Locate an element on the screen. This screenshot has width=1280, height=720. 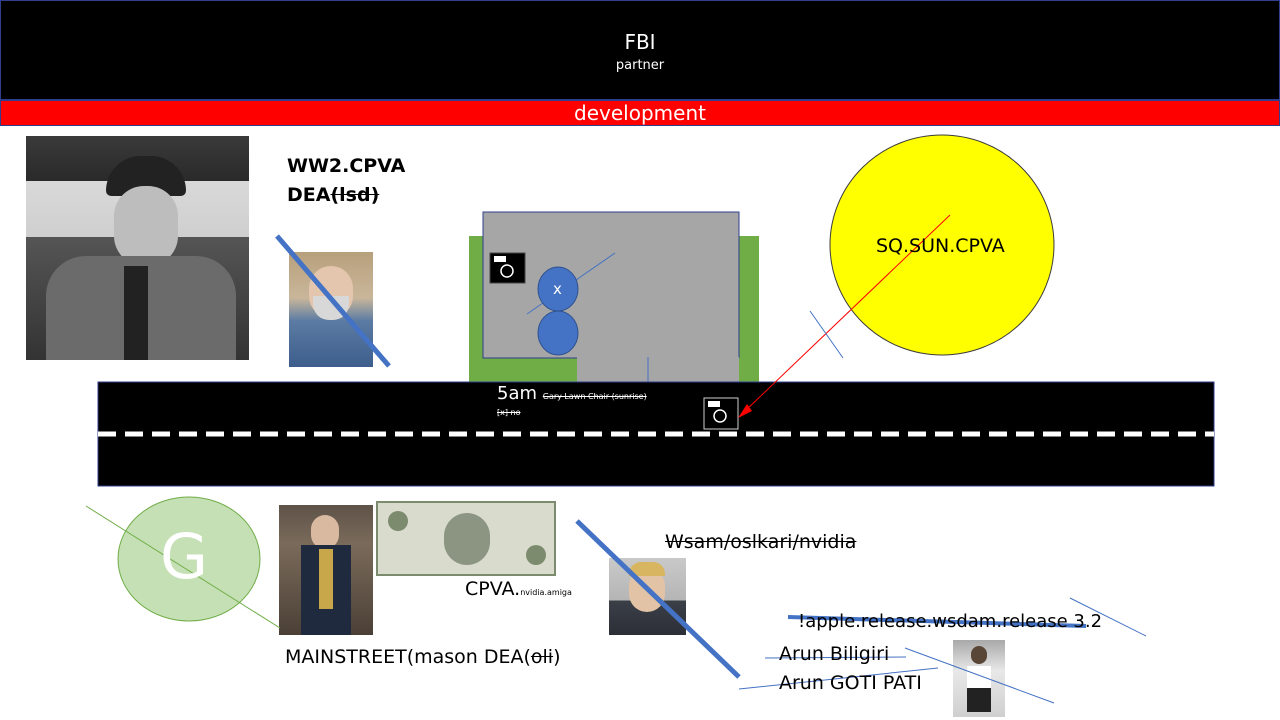
g-circle is located at coordinates (189, 559).